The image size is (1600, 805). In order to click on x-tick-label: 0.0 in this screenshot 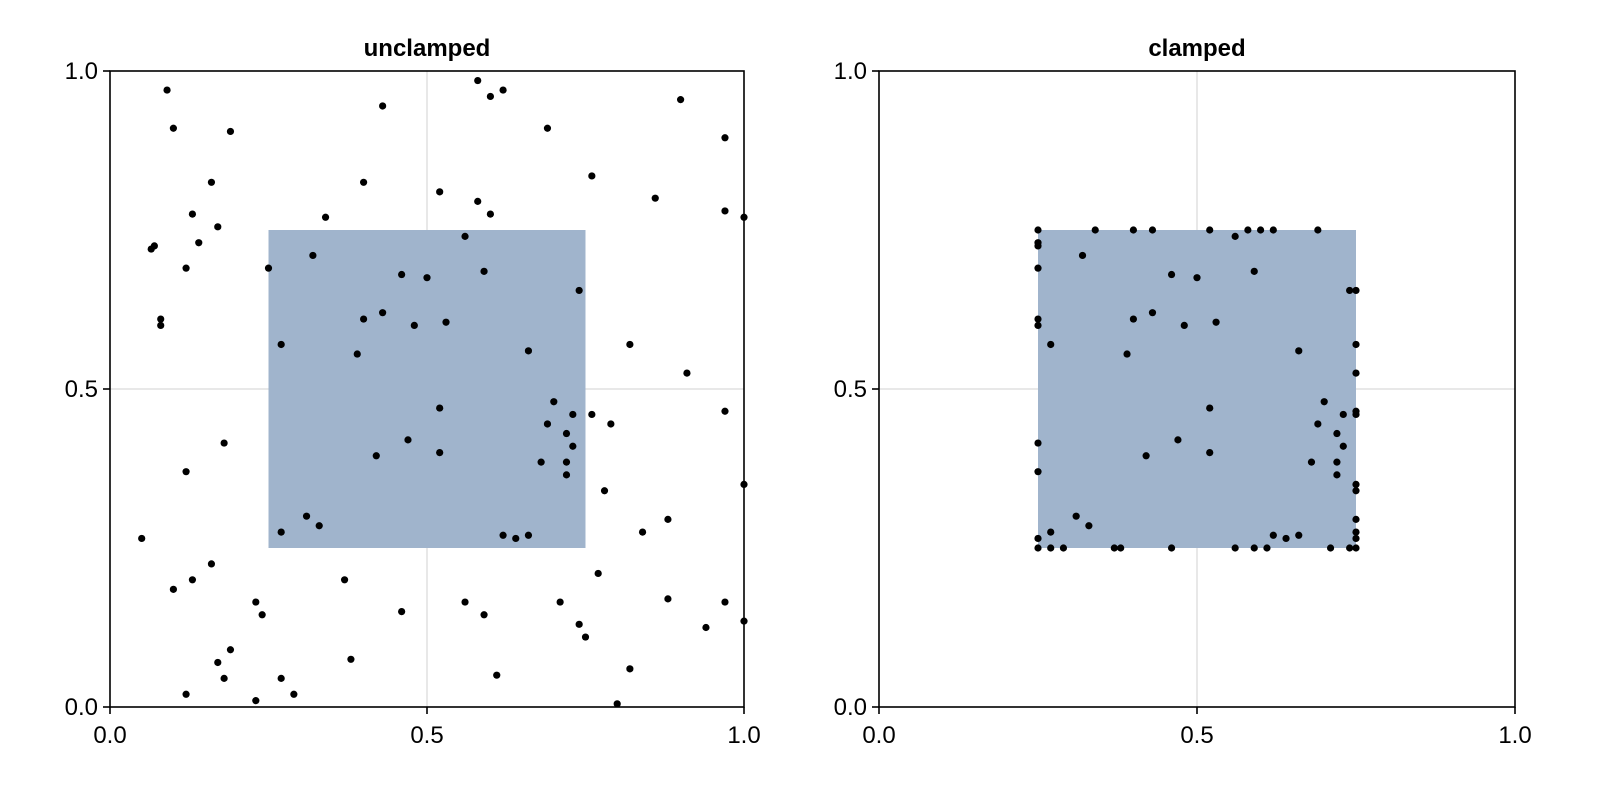, I will do `click(109, 735)`.